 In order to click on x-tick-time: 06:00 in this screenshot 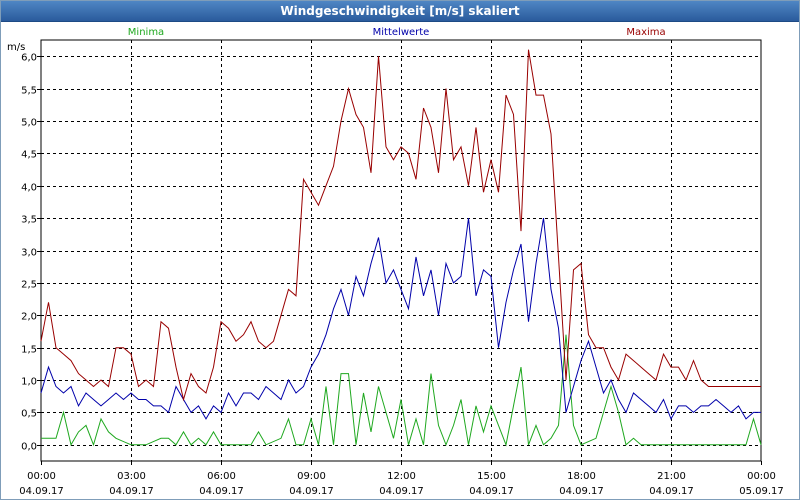, I will do `click(221, 476)`.